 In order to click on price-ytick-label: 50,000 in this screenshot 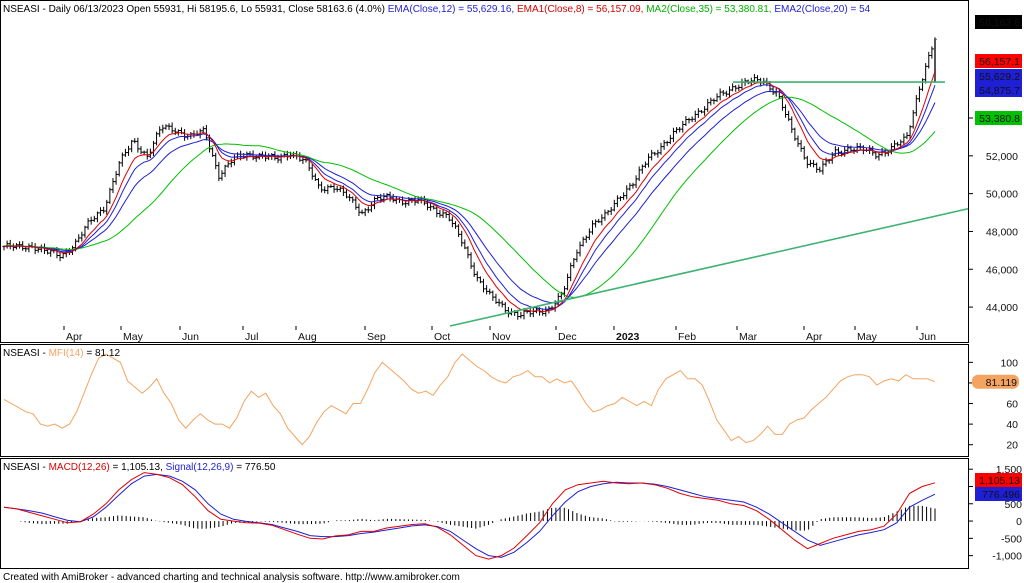, I will do `click(1002, 195)`.